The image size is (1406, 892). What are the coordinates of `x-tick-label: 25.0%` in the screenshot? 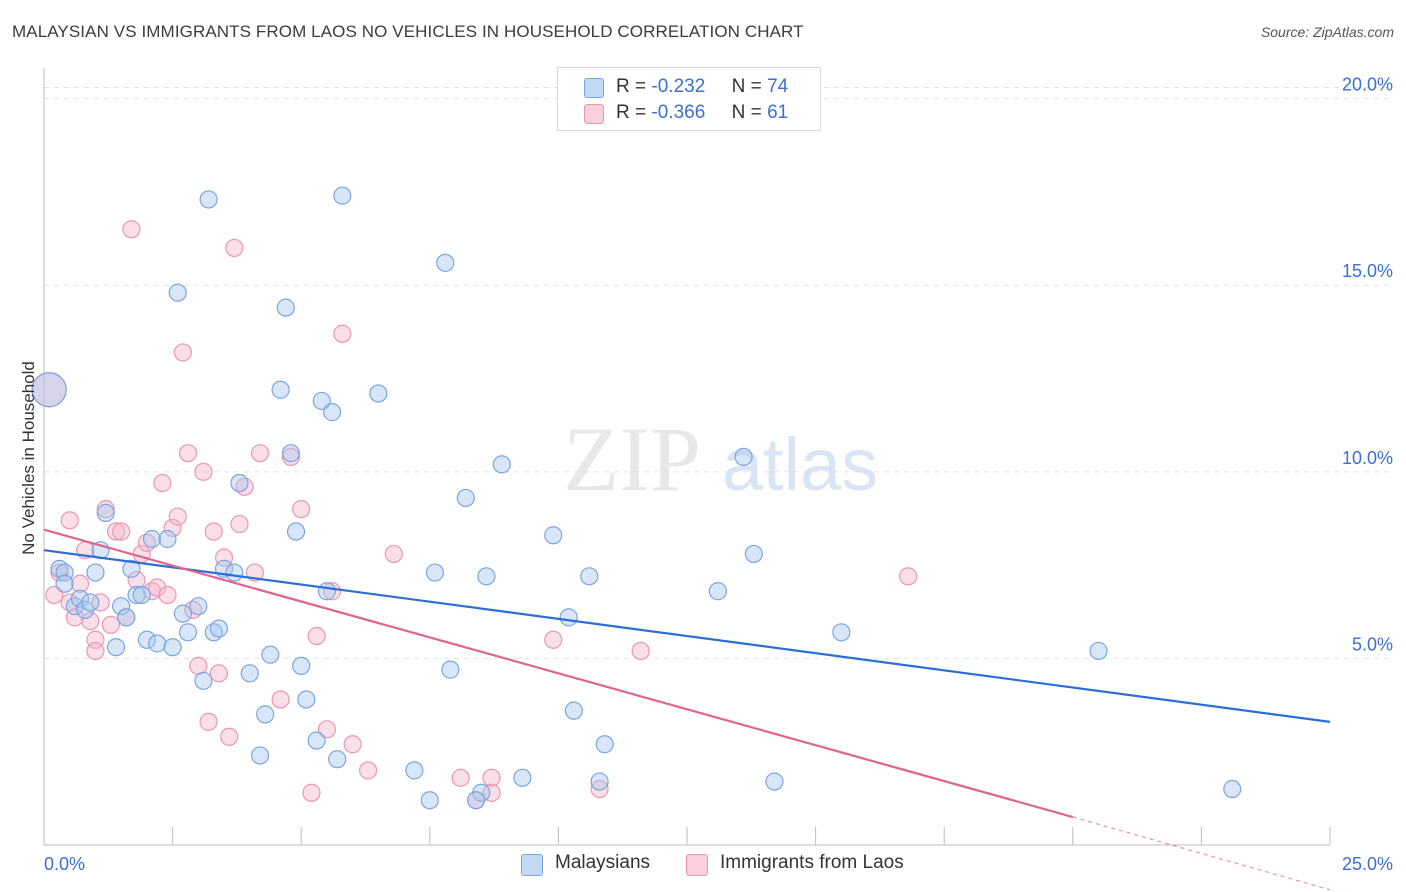 It's located at (1367, 864).